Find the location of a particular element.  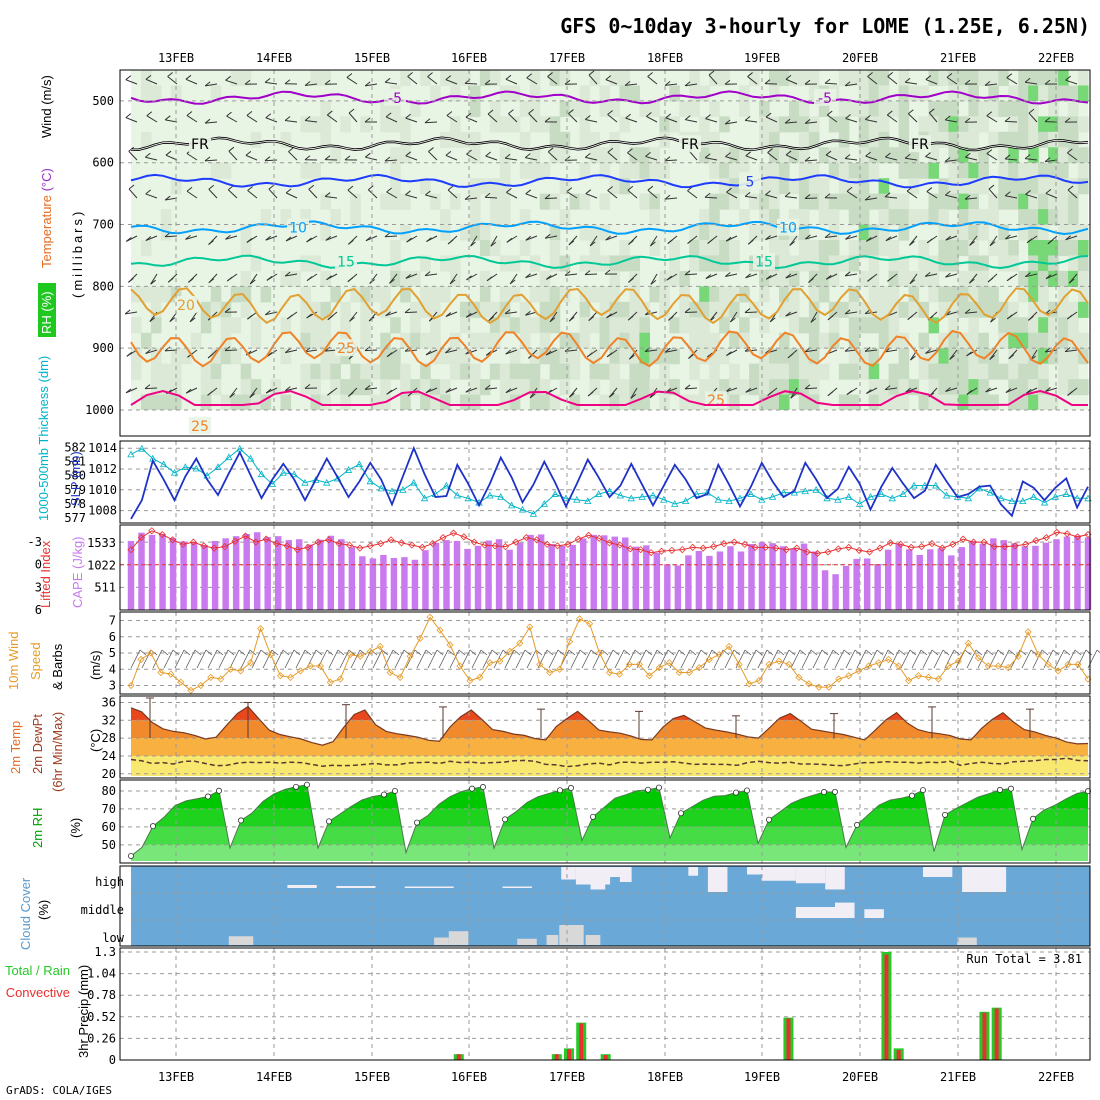

cloud-background is located at coordinates (610, 906).